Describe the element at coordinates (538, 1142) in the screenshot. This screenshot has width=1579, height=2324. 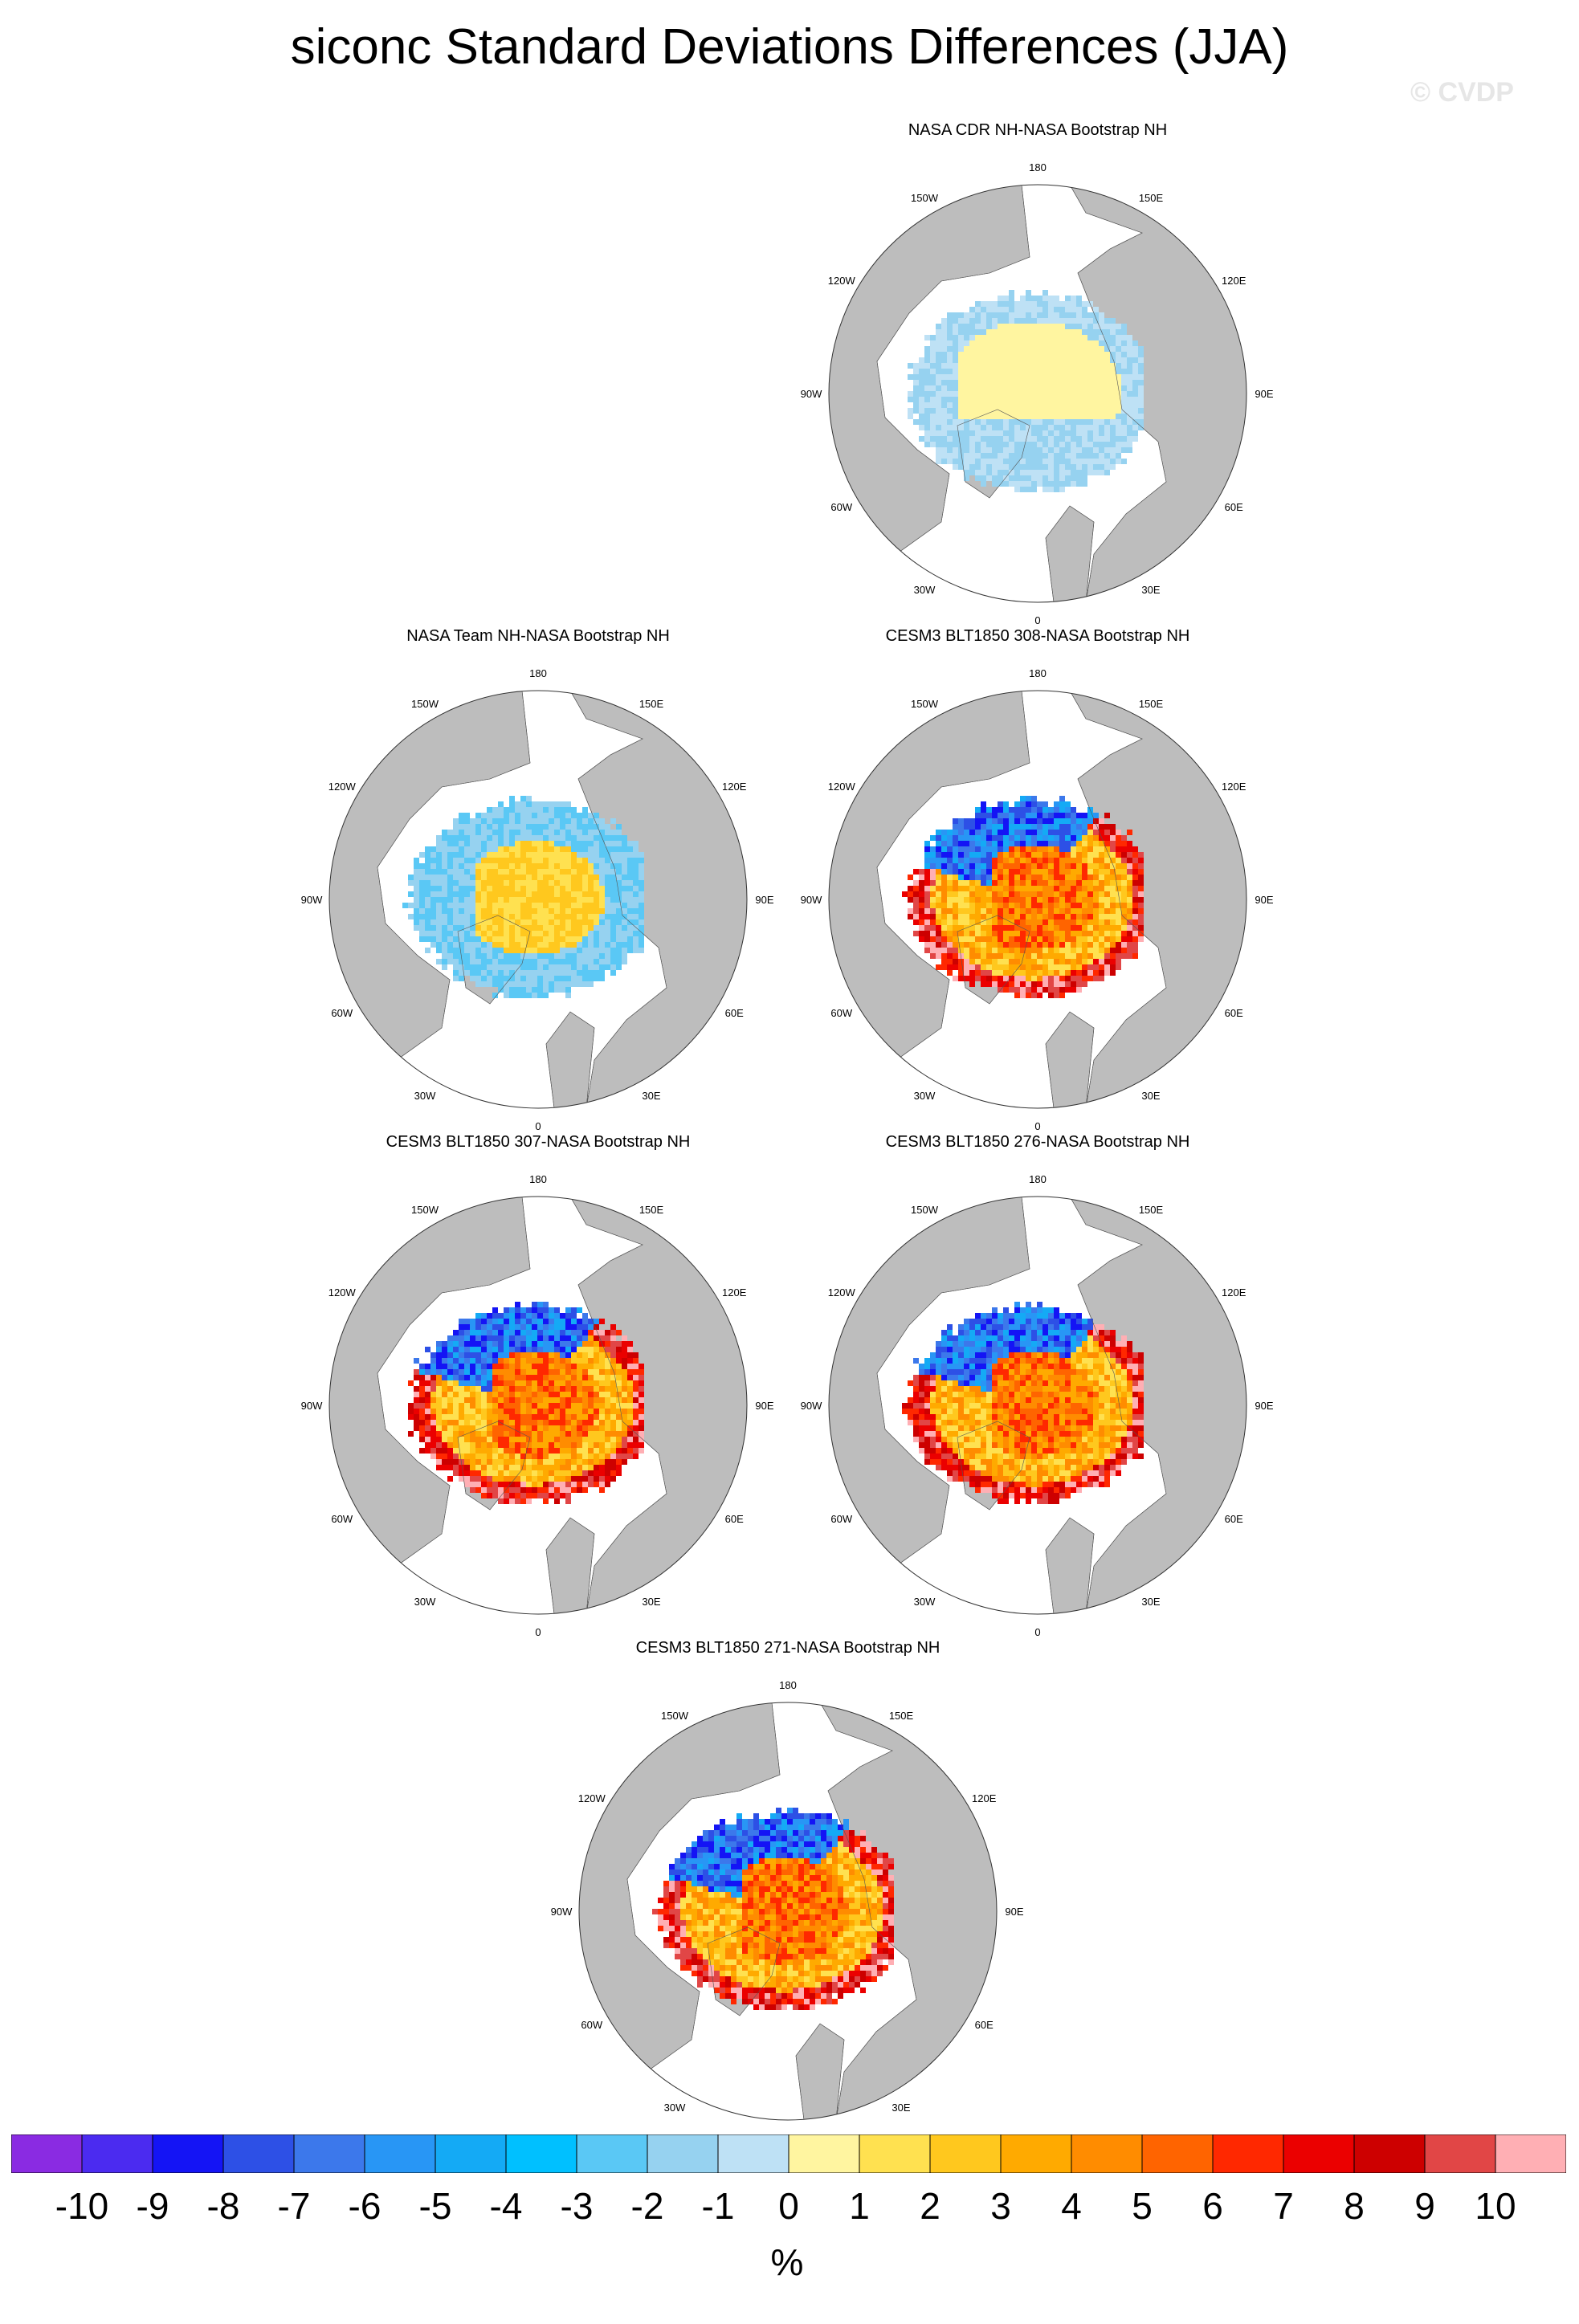
I see `panel-title: CESM3 BLT1850 307-NASA Bootstrap NH` at that location.